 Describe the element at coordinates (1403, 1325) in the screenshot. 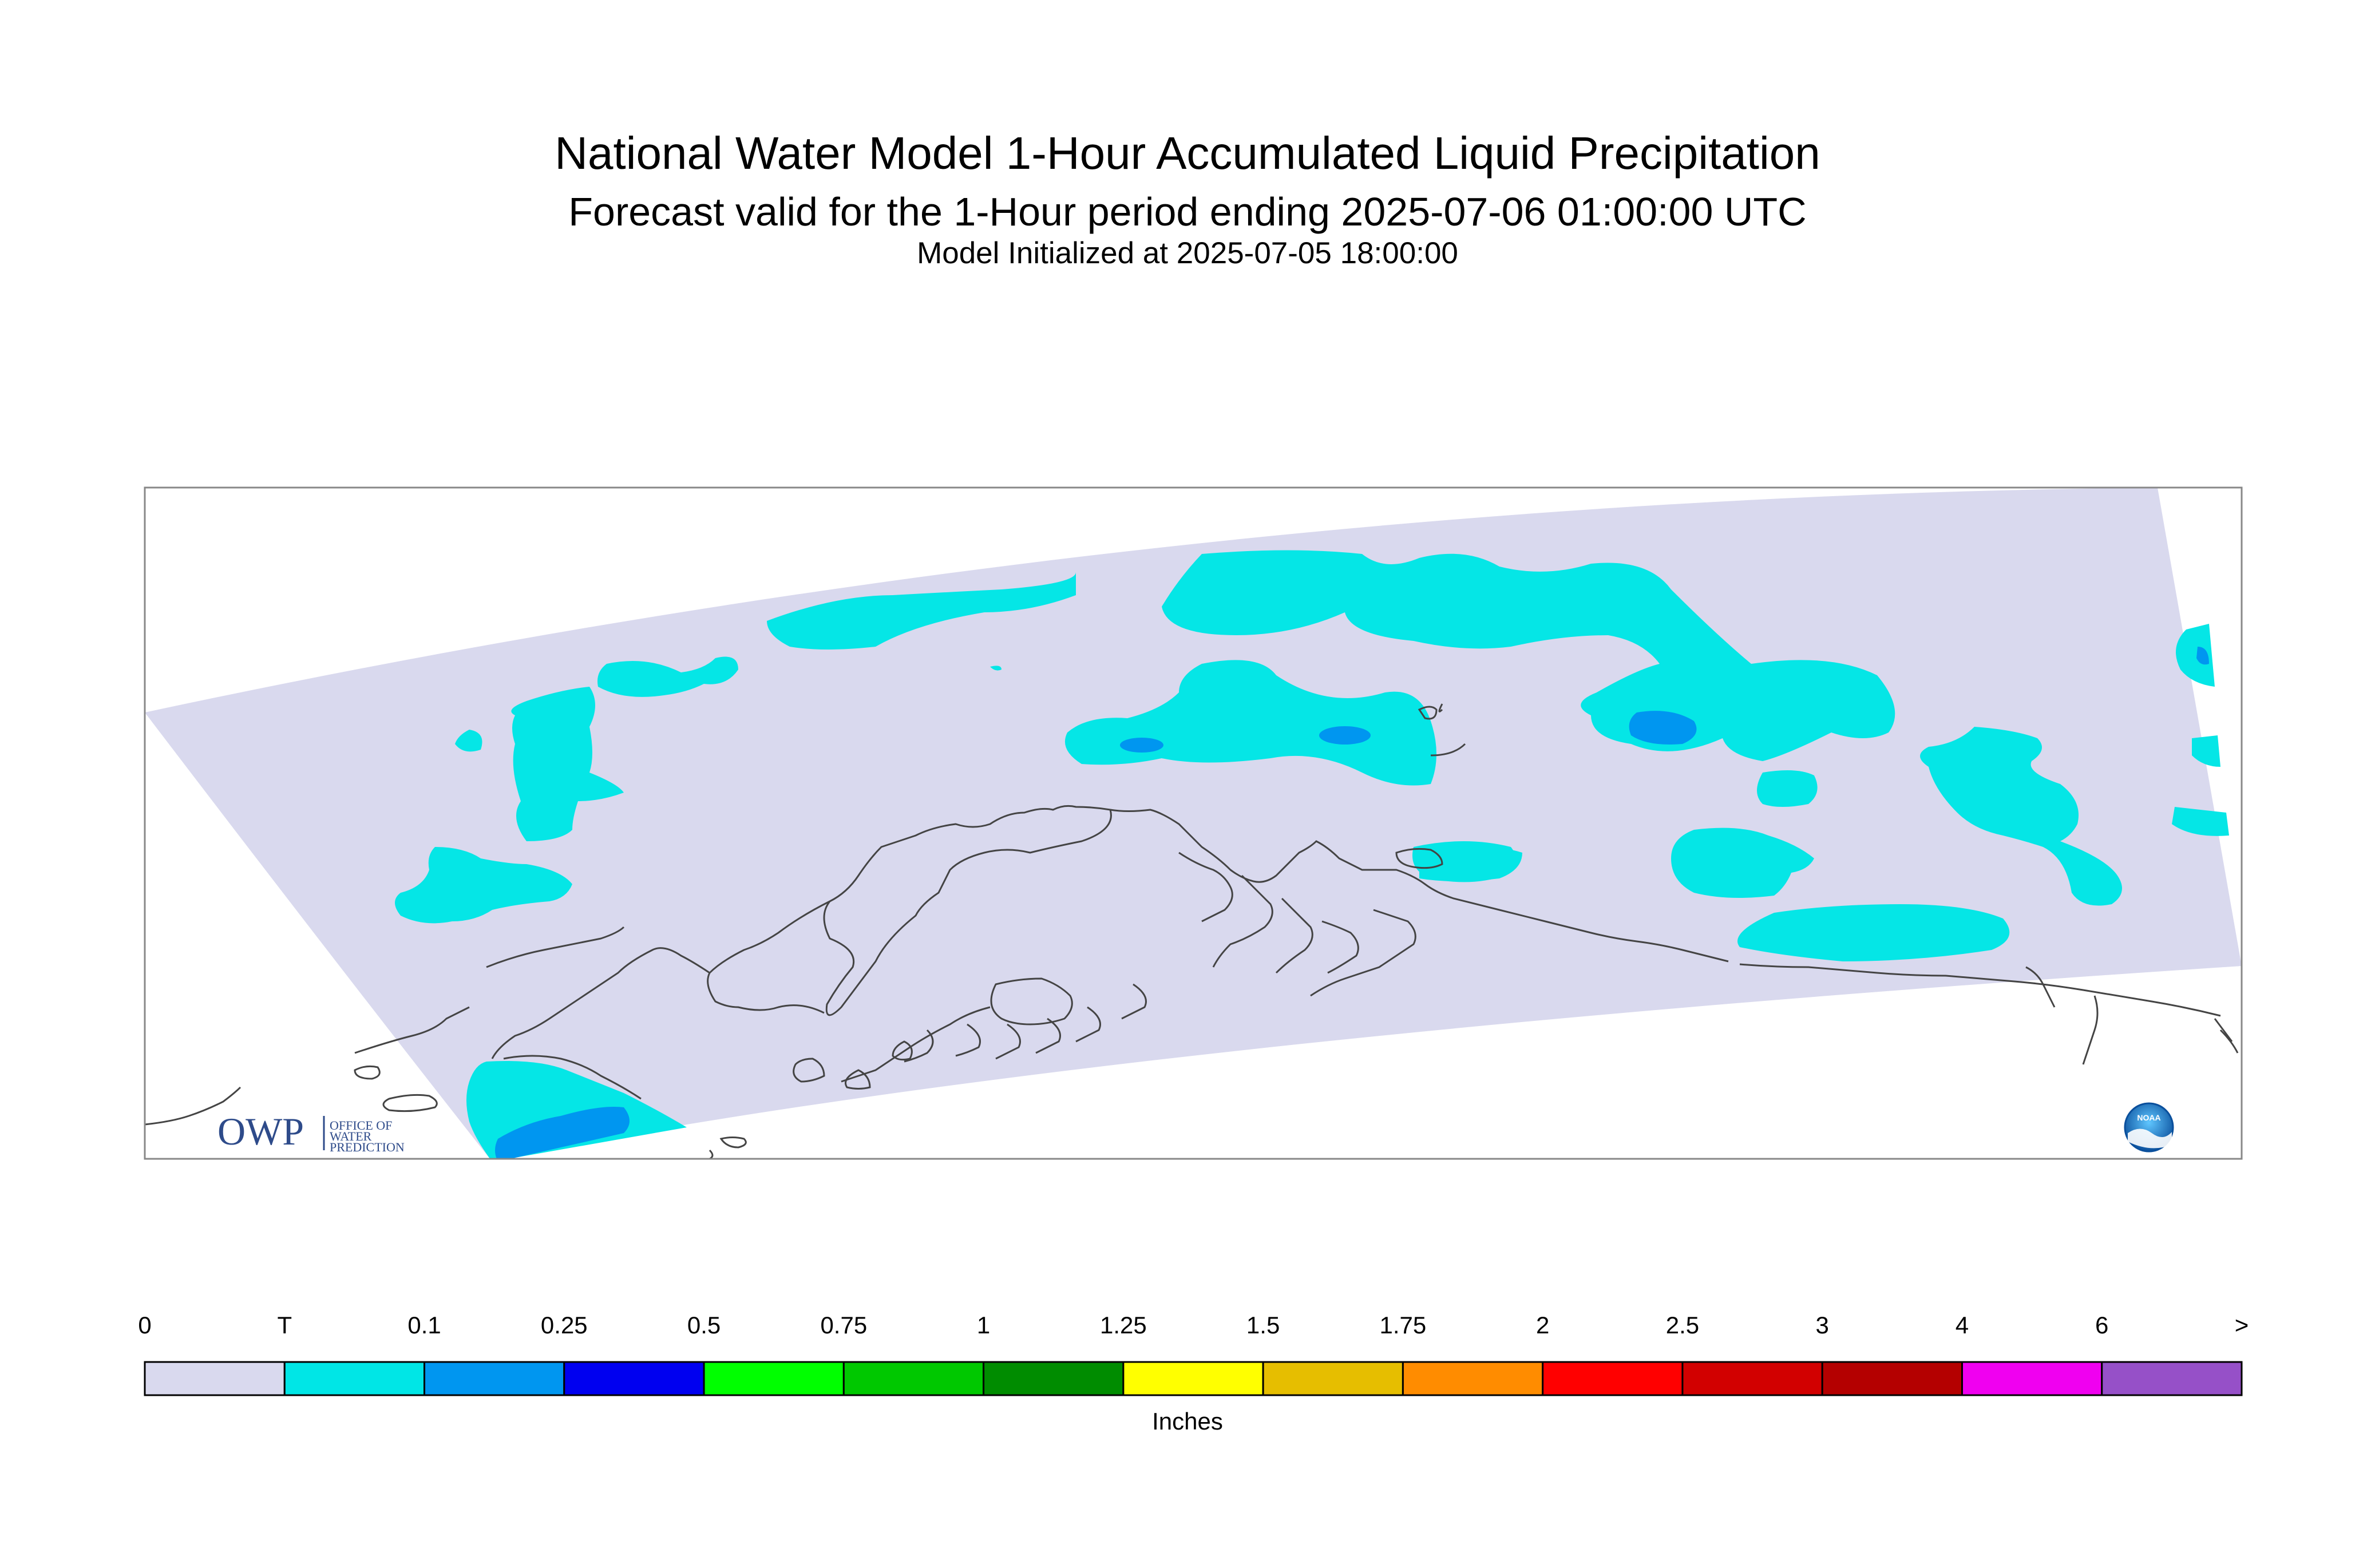

I see `legend-label-9: 1.75` at that location.